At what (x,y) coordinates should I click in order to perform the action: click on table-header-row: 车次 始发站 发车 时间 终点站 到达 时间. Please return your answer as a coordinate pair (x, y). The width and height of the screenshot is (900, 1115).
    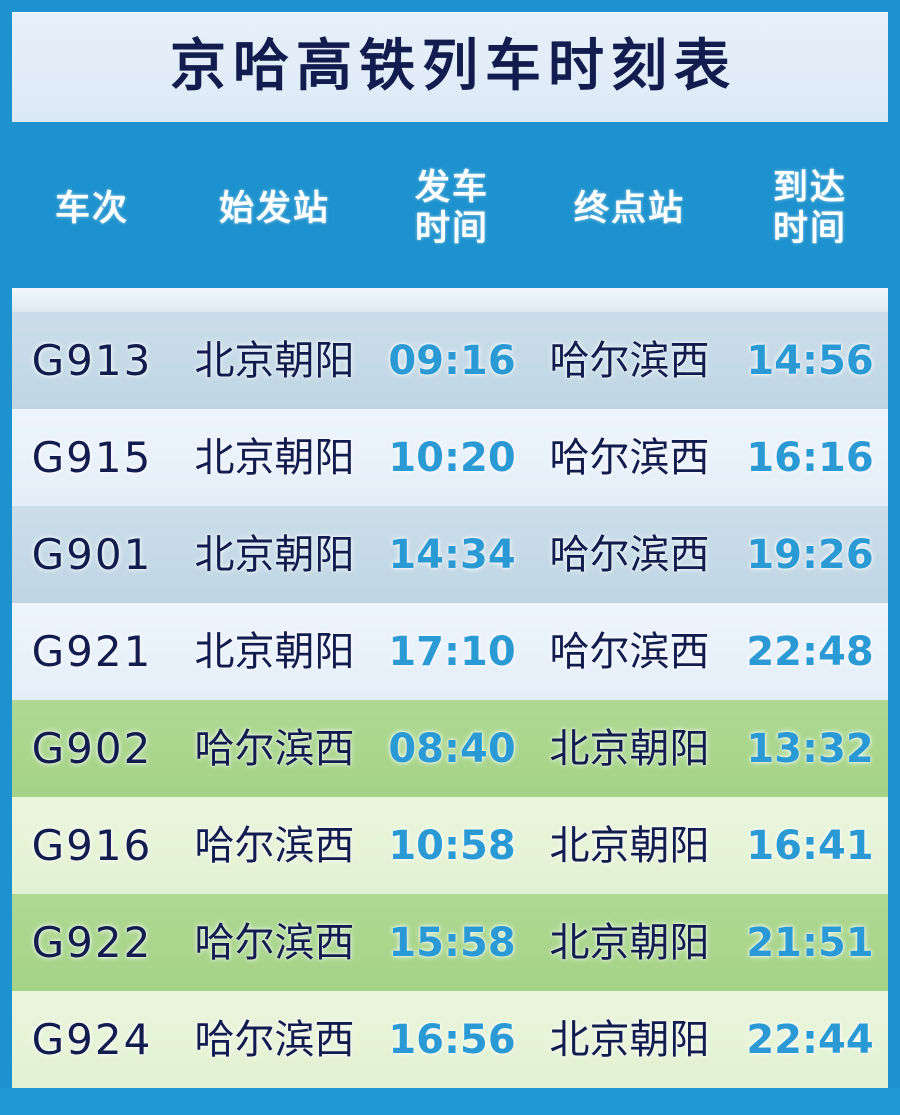
    Looking at the image, I should click on (450, 209).